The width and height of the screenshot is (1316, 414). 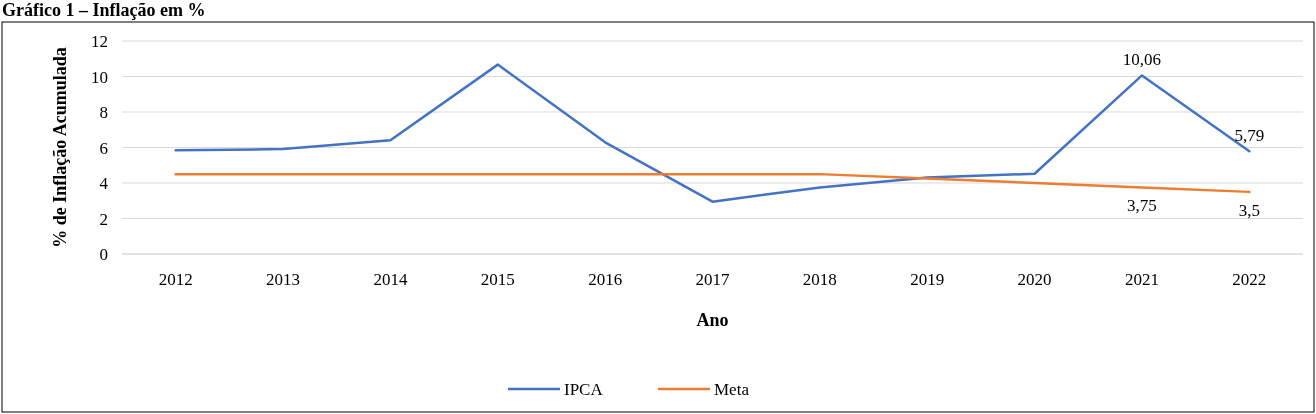 What do you see at coordinates (390, 279) in the screenshot?
I see `x-tick-label: 2014` at bounding box center [390, 279].